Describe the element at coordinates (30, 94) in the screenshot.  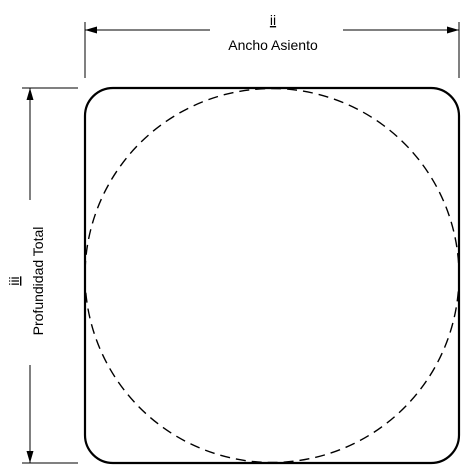
I see `depth-arrow-top` at that location.